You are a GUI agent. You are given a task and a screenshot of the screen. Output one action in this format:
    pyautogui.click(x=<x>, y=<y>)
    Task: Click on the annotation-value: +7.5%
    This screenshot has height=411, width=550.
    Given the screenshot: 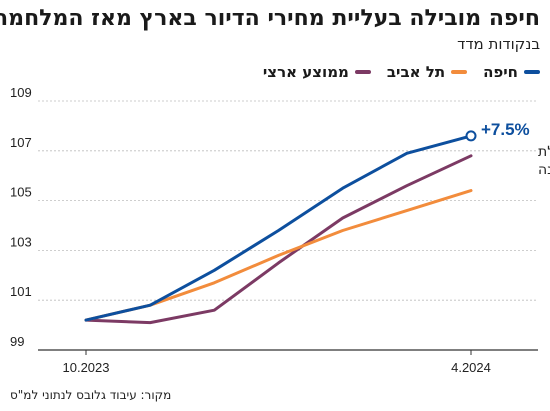 What is the action you would take?
    pyautogui.click(x=505, y=129)
    